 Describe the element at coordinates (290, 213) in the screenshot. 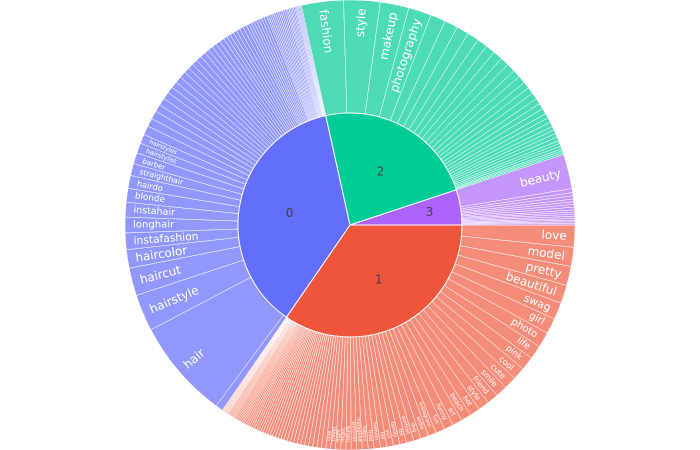

I see `cluster-0-label: 0` at that location.